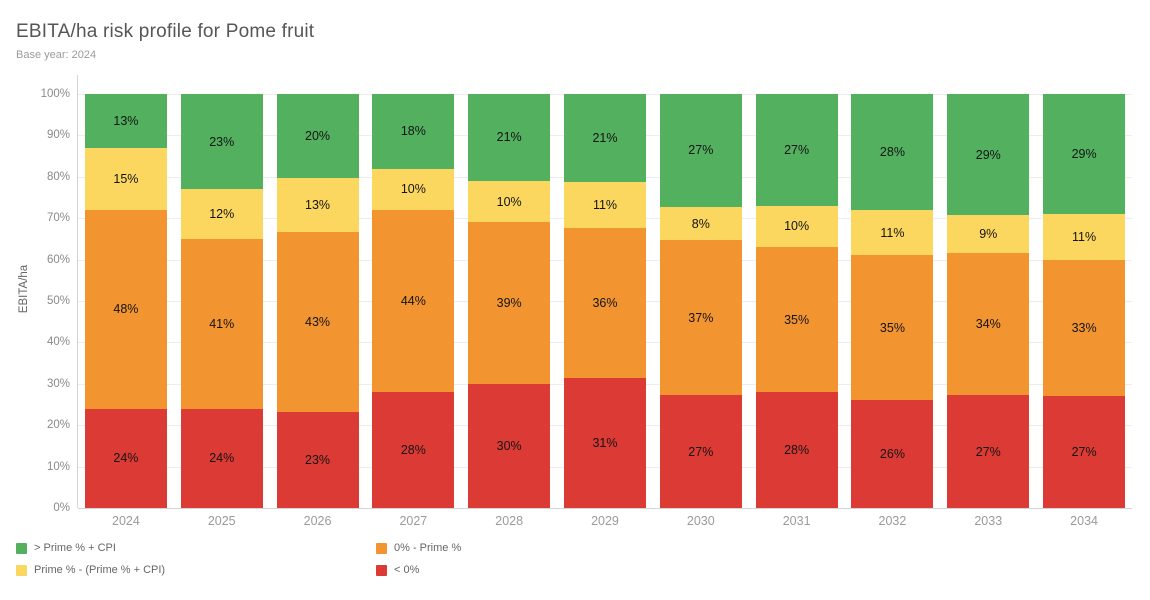 The height and width of the screenshot is (600, 1150). Describe the element at coordinates (317, 321) in the screenshot. I see `bar-segment: 43%` at that location.